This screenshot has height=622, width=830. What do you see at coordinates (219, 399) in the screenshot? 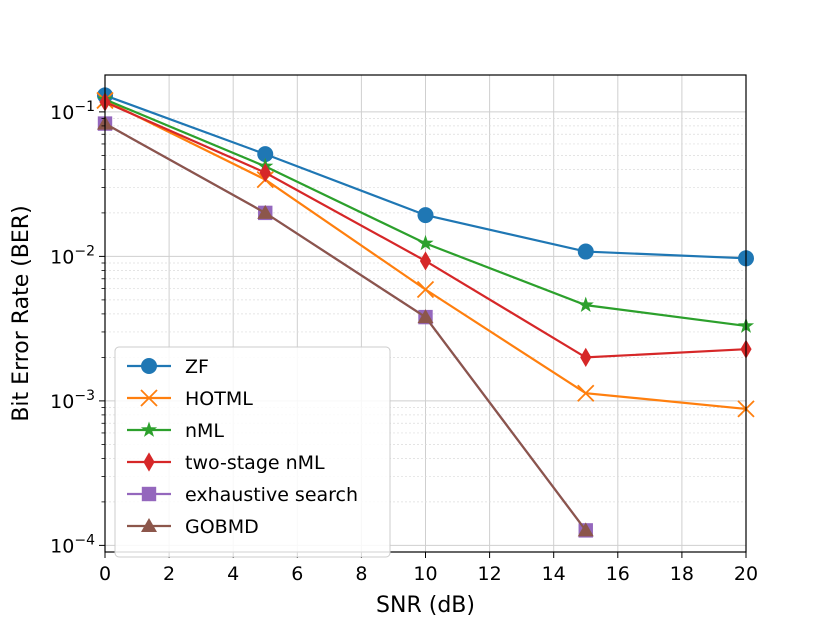
I see `legend-label: HOTML` at bounding box center [219, 399].